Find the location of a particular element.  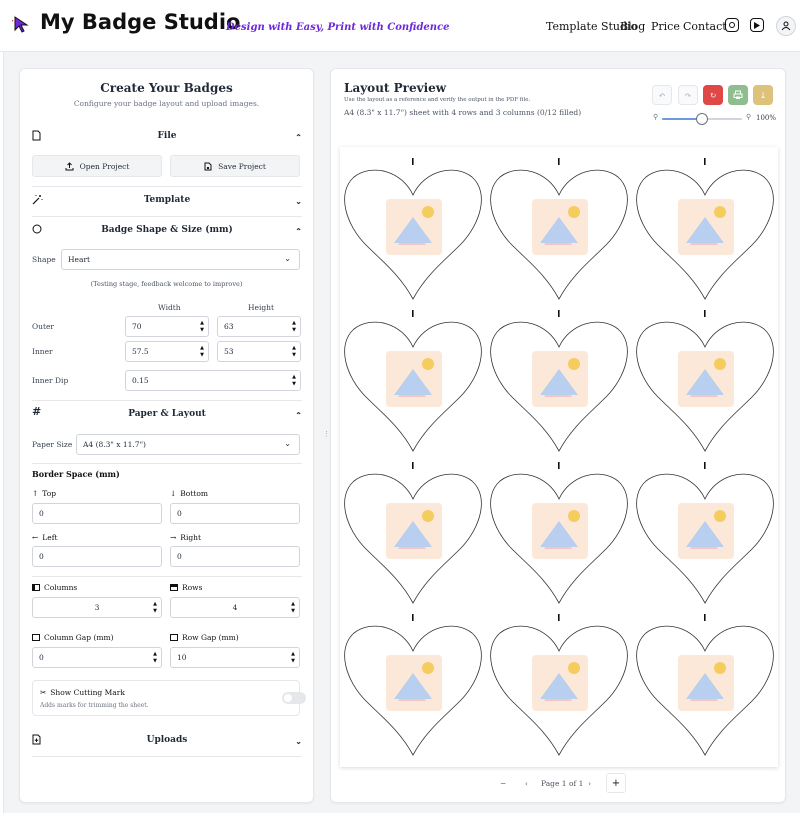

column-gap-label: Column Gap (mm) is located at coordinates (73, 637).